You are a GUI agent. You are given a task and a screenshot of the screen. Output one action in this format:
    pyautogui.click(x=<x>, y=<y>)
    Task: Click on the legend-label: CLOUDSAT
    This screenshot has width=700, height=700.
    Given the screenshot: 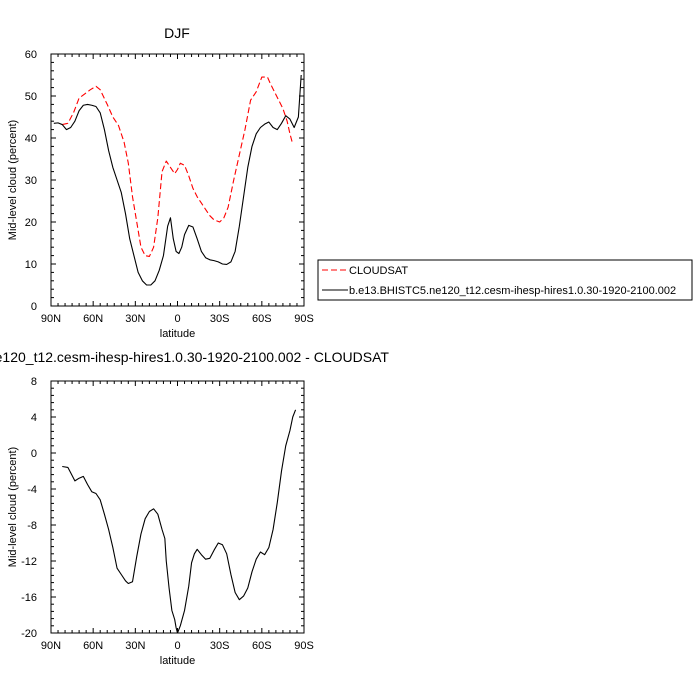 What is the action you would take?
    pyautogui.click(x=378, y=271)
    